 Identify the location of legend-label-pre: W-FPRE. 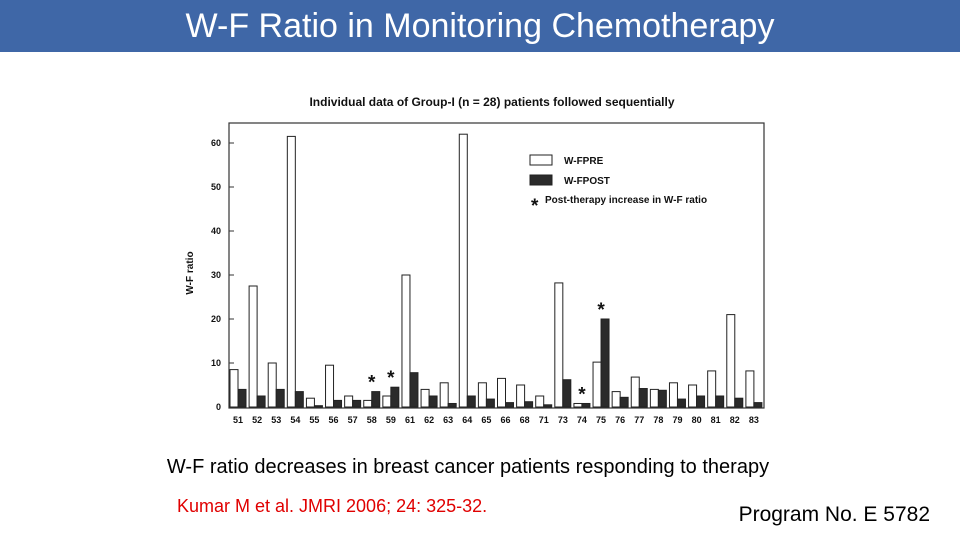
(584, 161).